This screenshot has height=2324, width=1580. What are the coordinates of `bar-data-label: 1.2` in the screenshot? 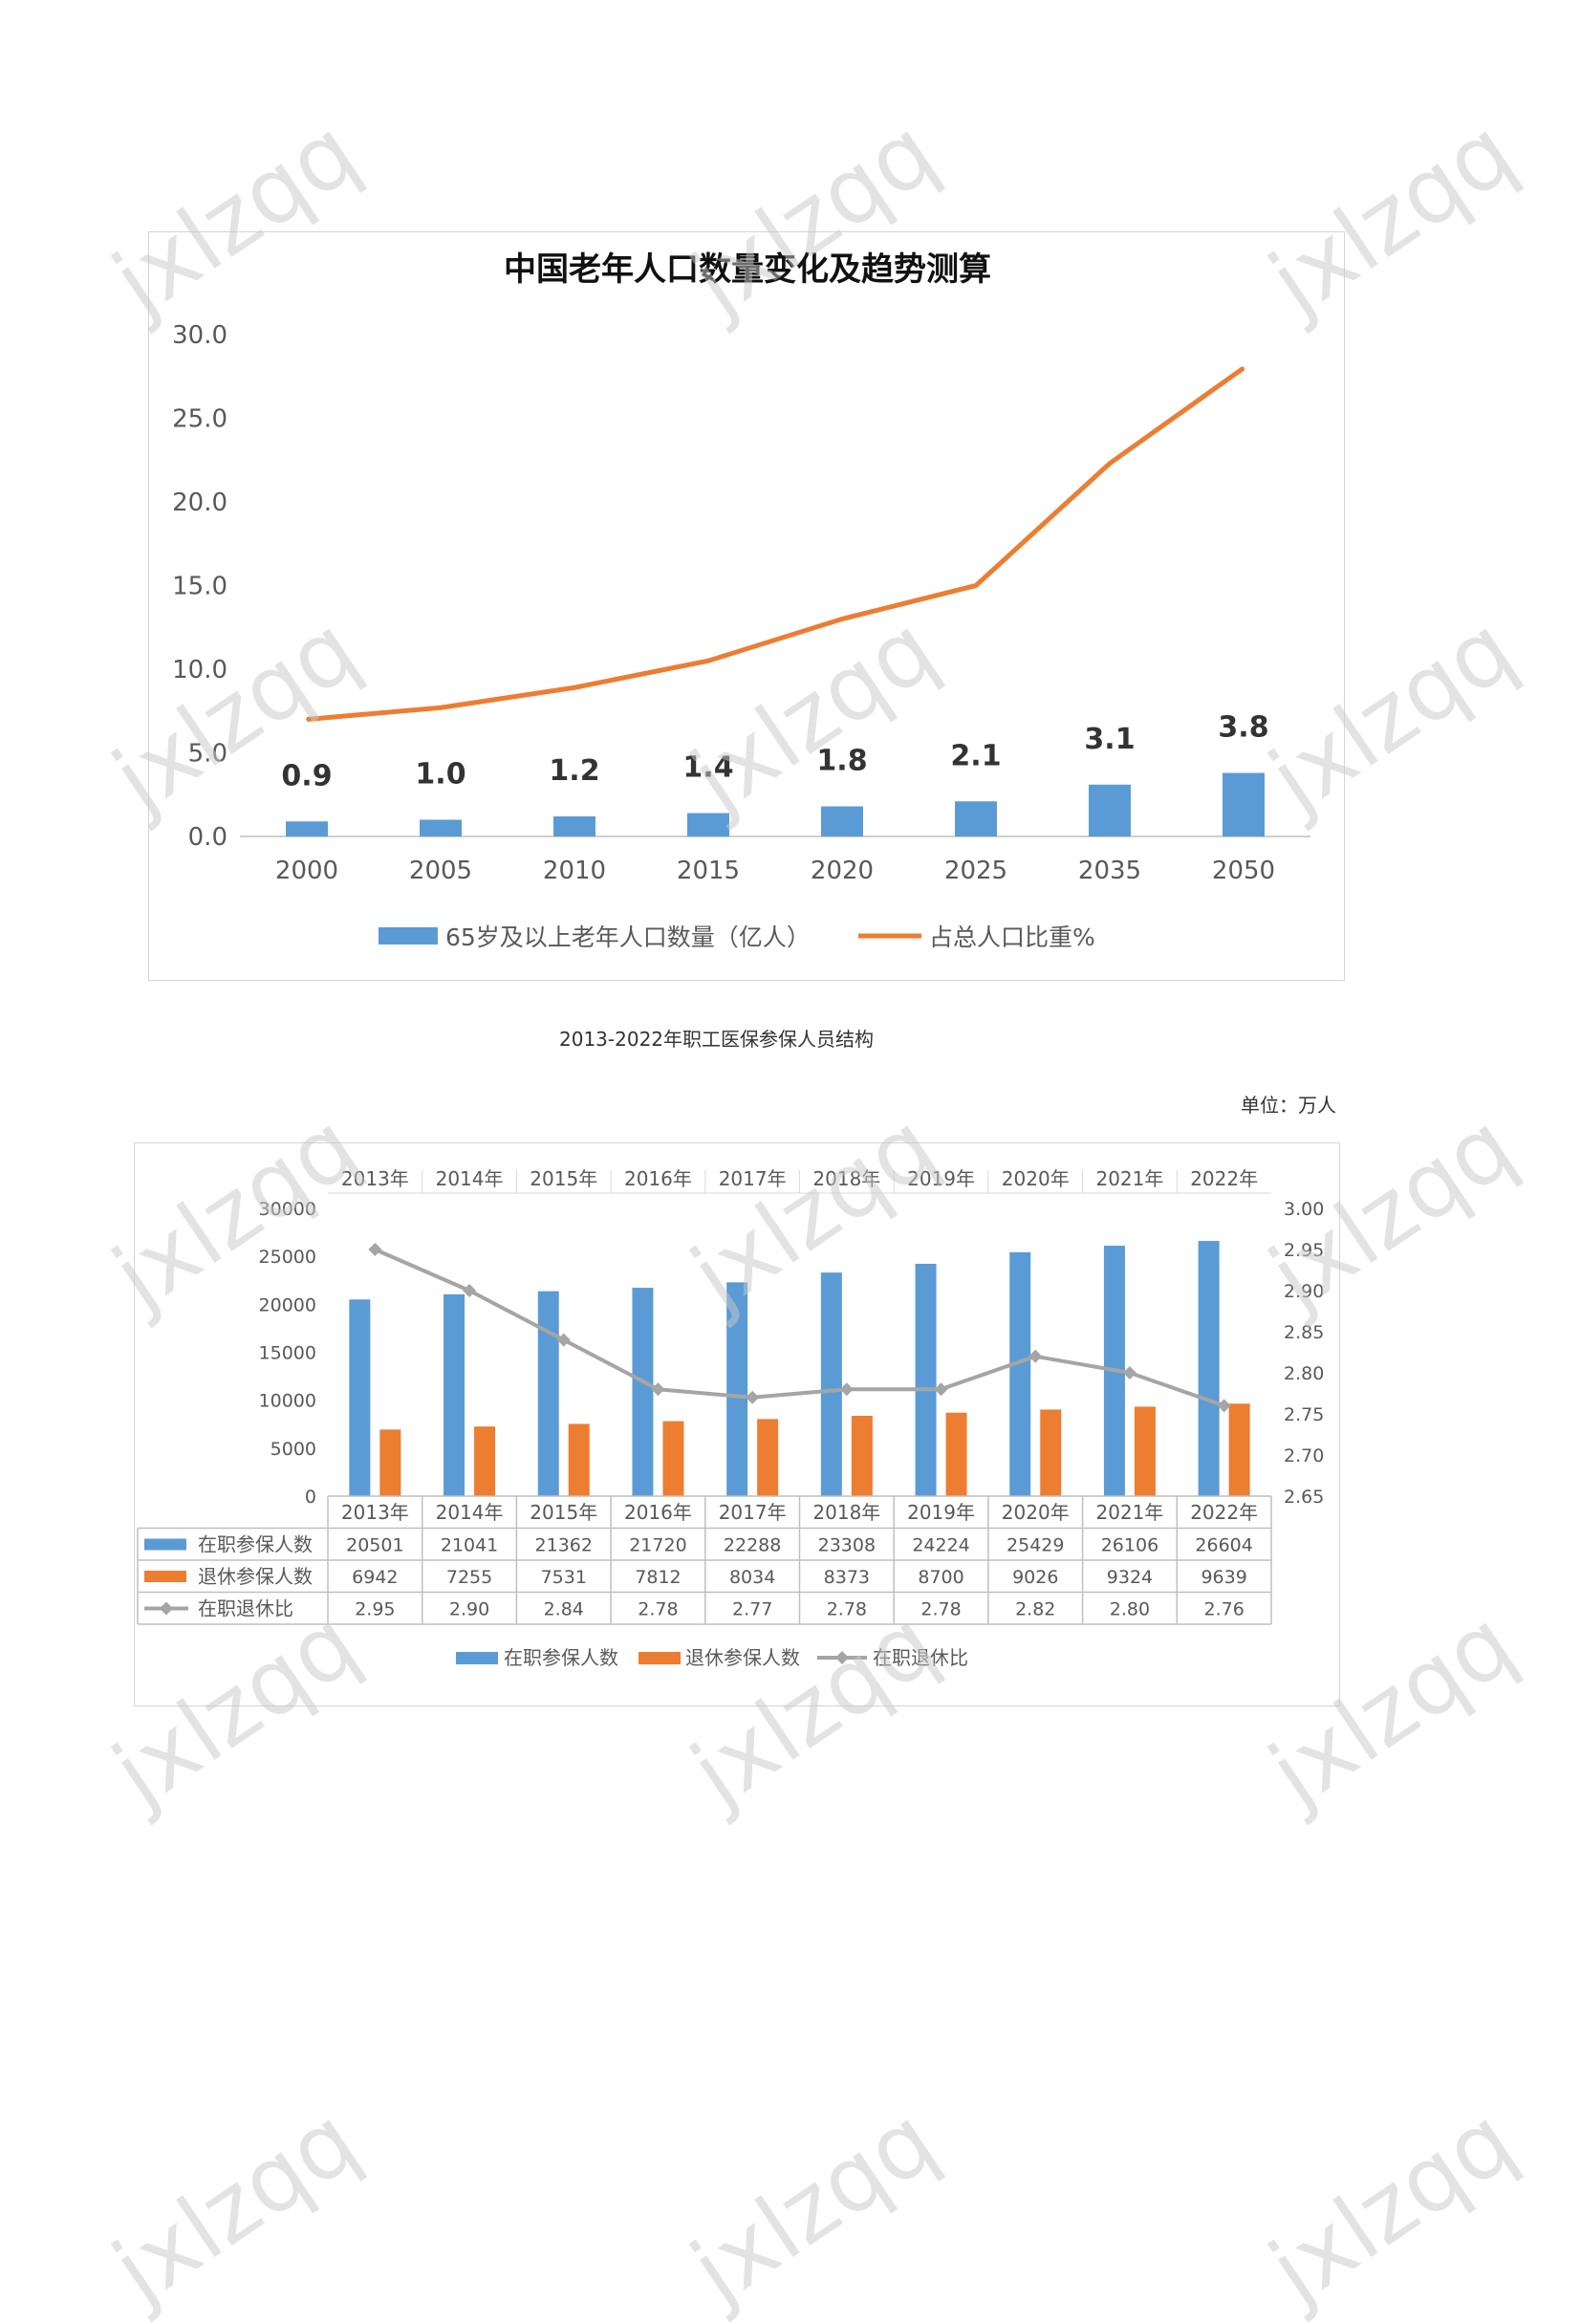 It's located at (574, 771).